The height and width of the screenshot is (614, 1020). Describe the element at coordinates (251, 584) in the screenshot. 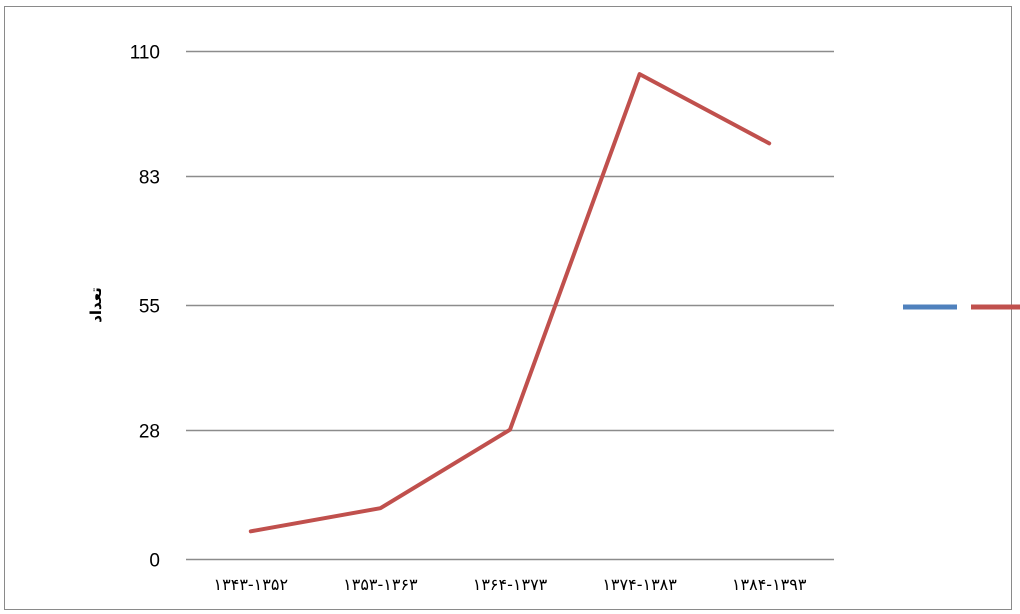

I see `x-tick-label: ۱۳۴۳-۱۳۵۲` at that location.